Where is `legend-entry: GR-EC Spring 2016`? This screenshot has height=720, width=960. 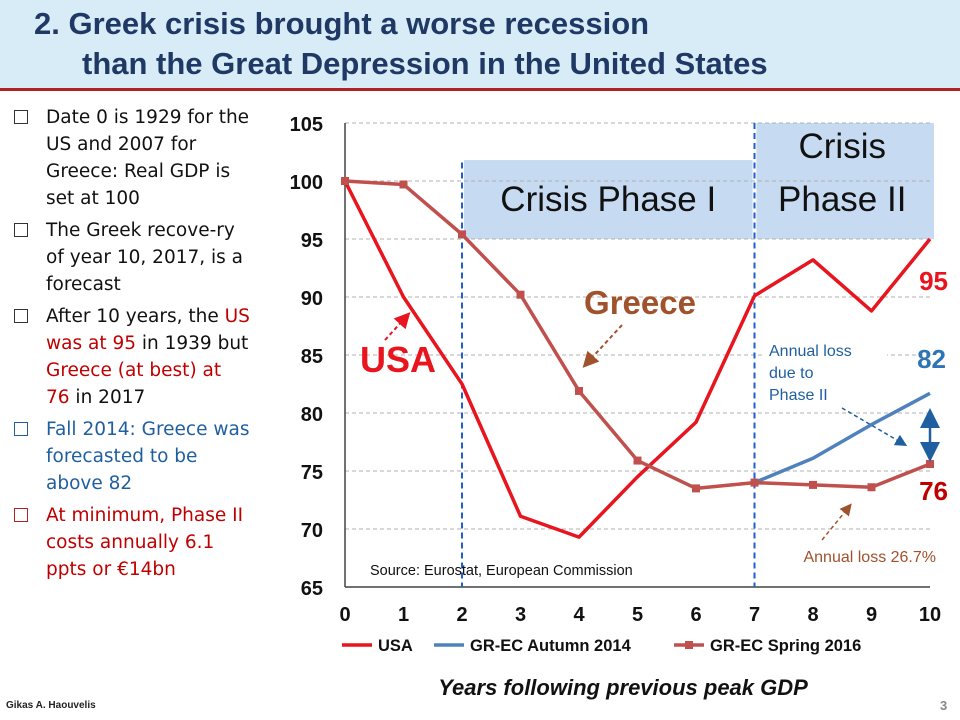
legend-entry: GR-EC Spring 2016 is located at coordinates (785, 646).